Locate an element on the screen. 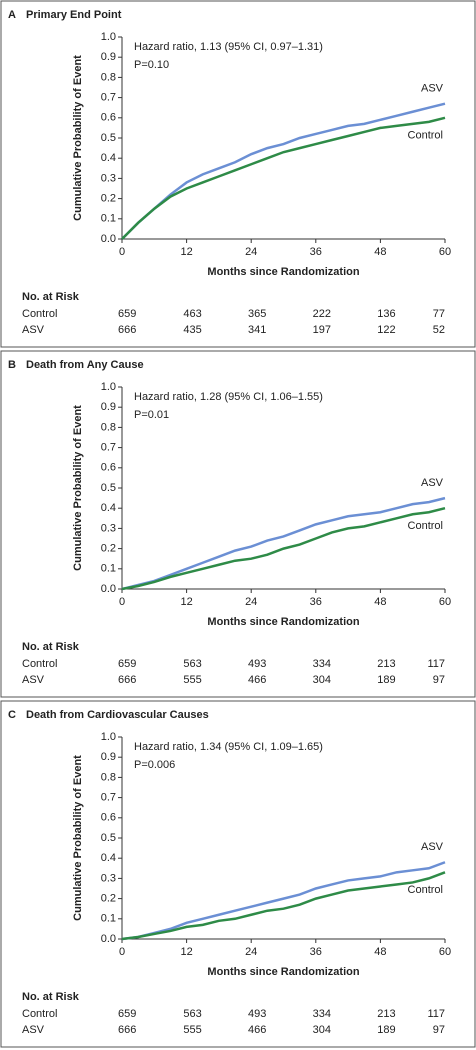 This screenshot has height=1050, width=476. risk-value: 659 is located at coordinates (127, 314).